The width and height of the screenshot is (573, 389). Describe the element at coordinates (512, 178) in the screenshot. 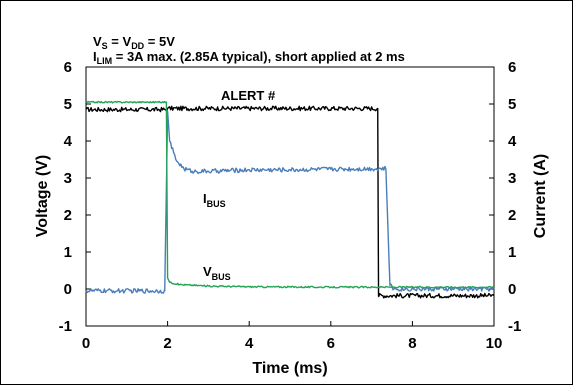

I see `y-tick-label-right: 3` at that location.